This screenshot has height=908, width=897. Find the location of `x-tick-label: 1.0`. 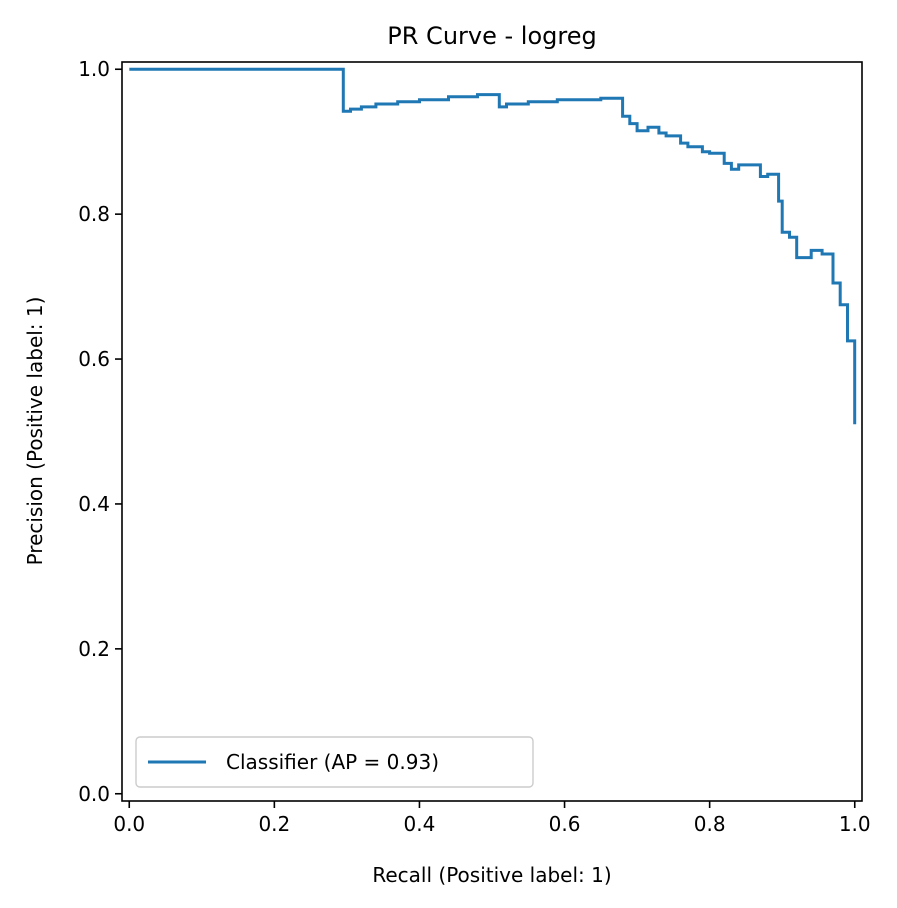

x-tick-label: 1.0 is located at coordinates (855, 824).